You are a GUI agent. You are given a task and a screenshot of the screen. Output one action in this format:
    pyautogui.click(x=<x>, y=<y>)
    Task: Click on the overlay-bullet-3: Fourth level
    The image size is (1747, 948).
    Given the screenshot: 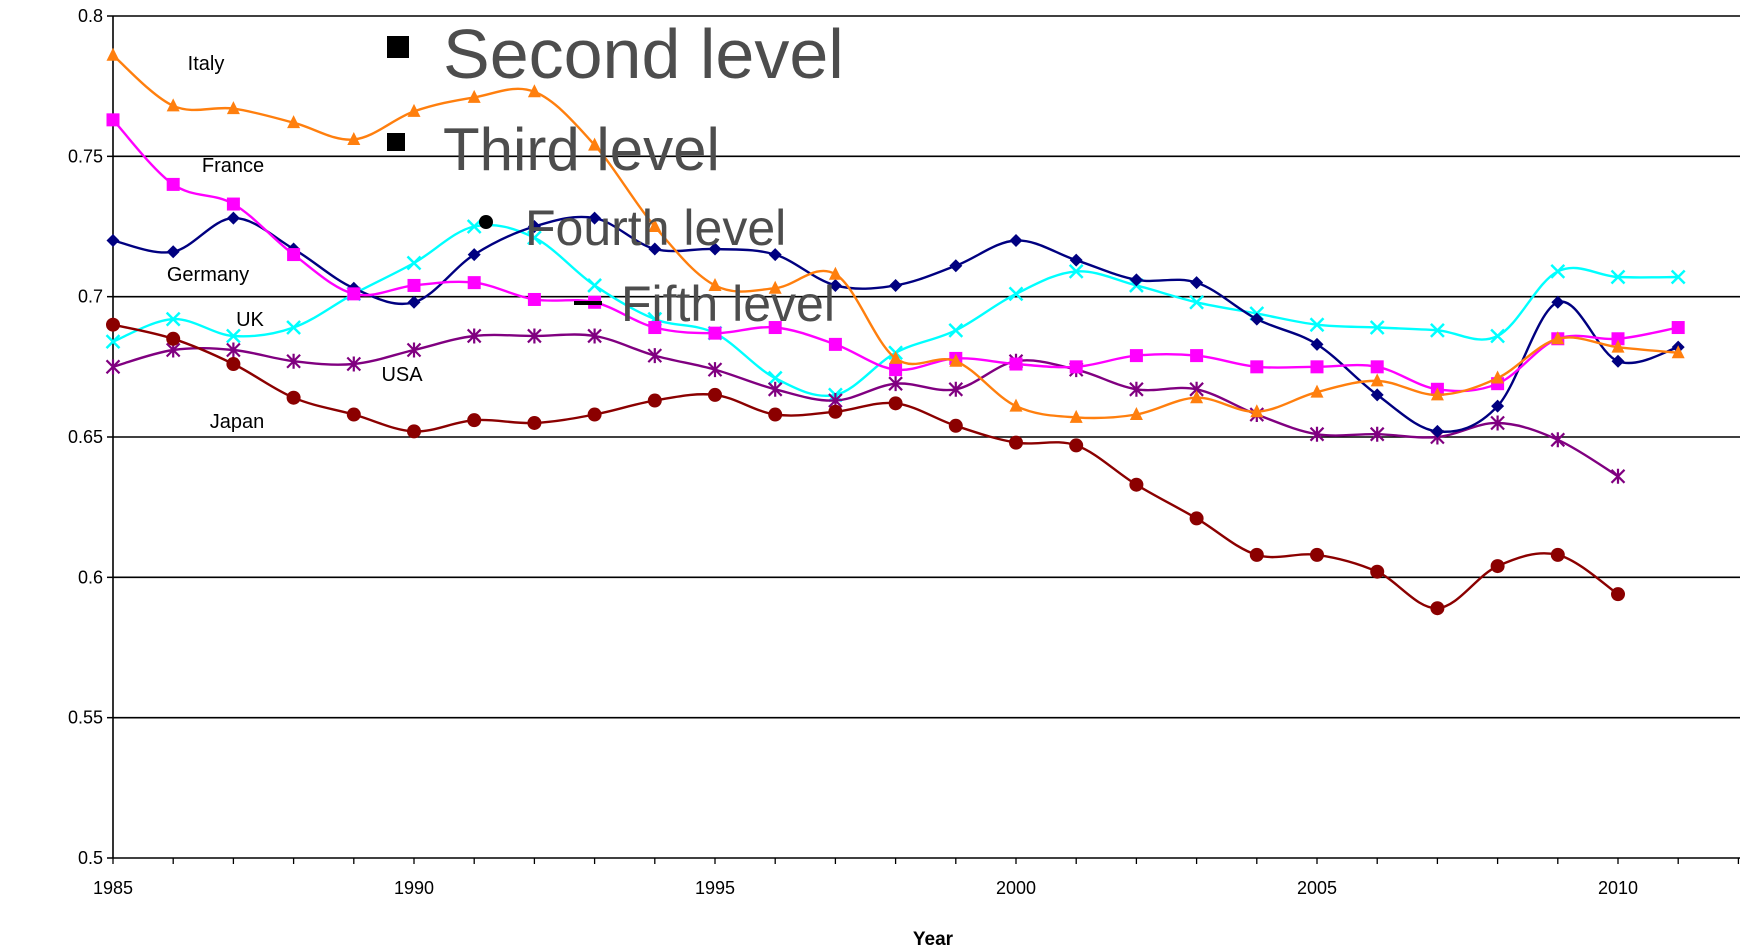 What is the action you would take?
    pyautogui.click(x=632, y=228)
    